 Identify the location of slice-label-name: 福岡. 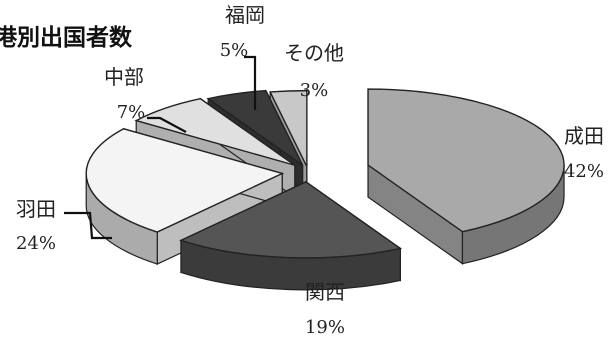
(245, 15).